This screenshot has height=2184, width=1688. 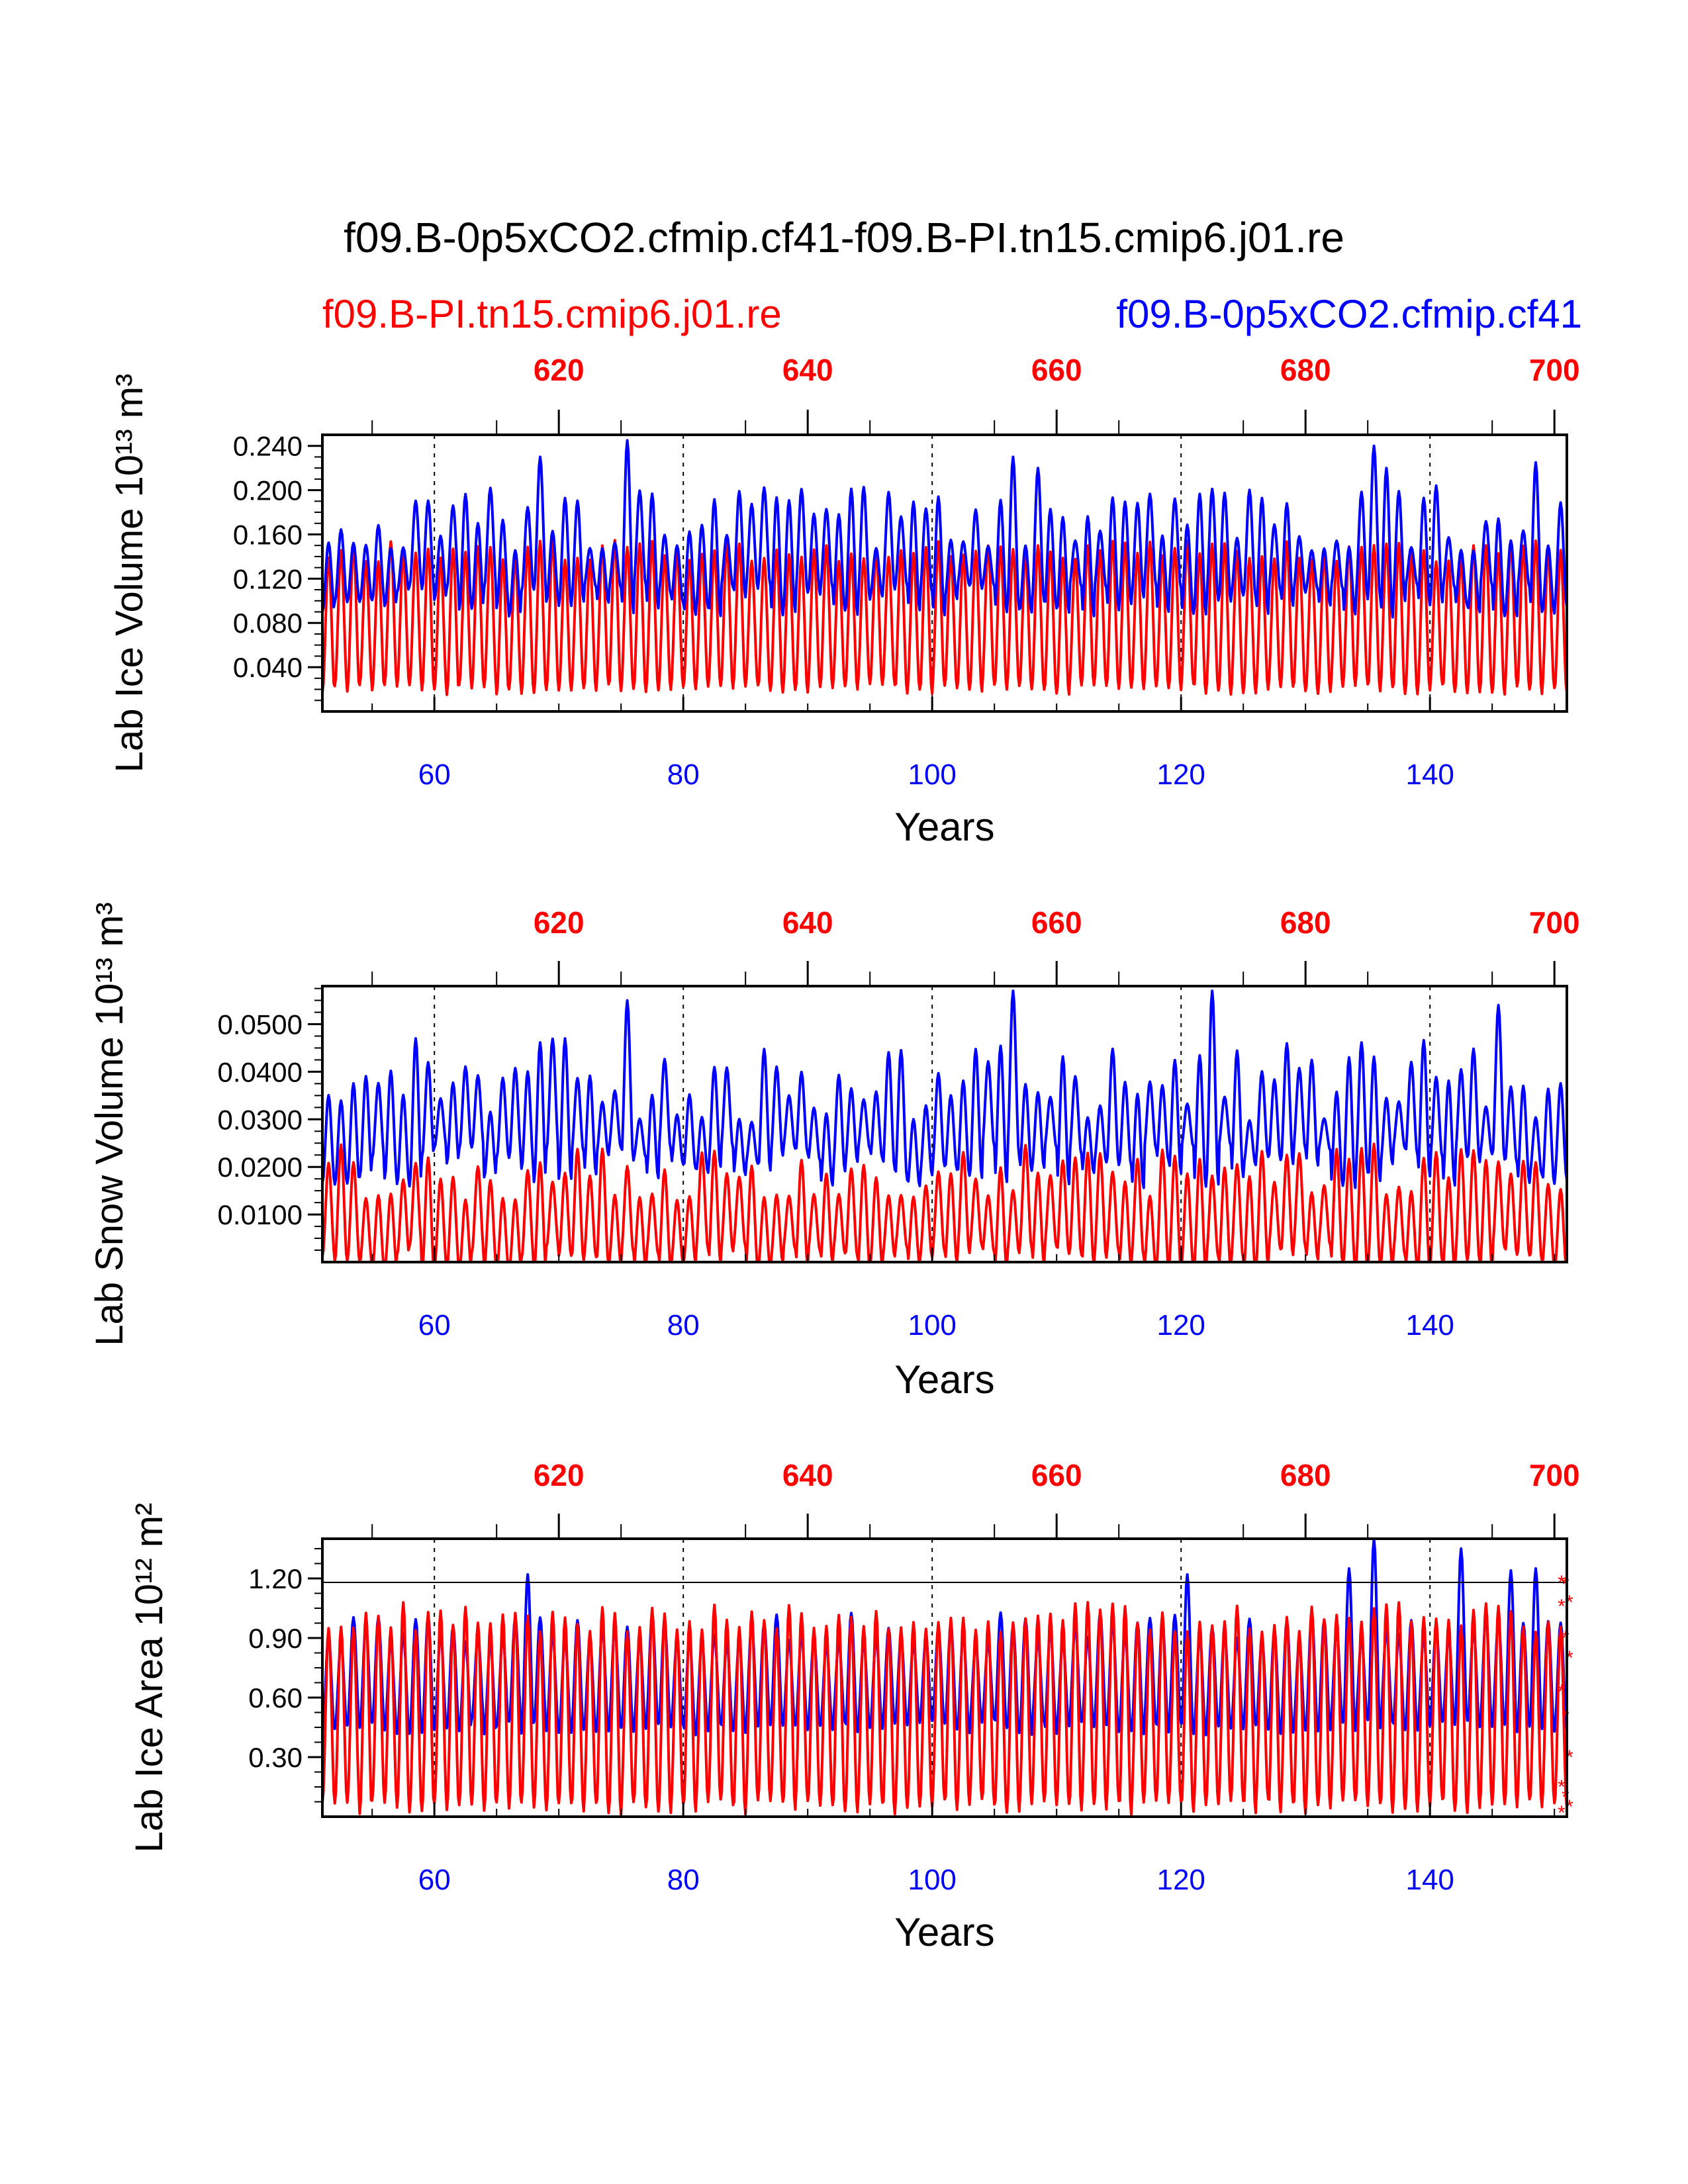 What do you see at coordinates (268, 623) in the screenshot?
I see `y-tick-label: 0.080` at bounding box center [268, 623].